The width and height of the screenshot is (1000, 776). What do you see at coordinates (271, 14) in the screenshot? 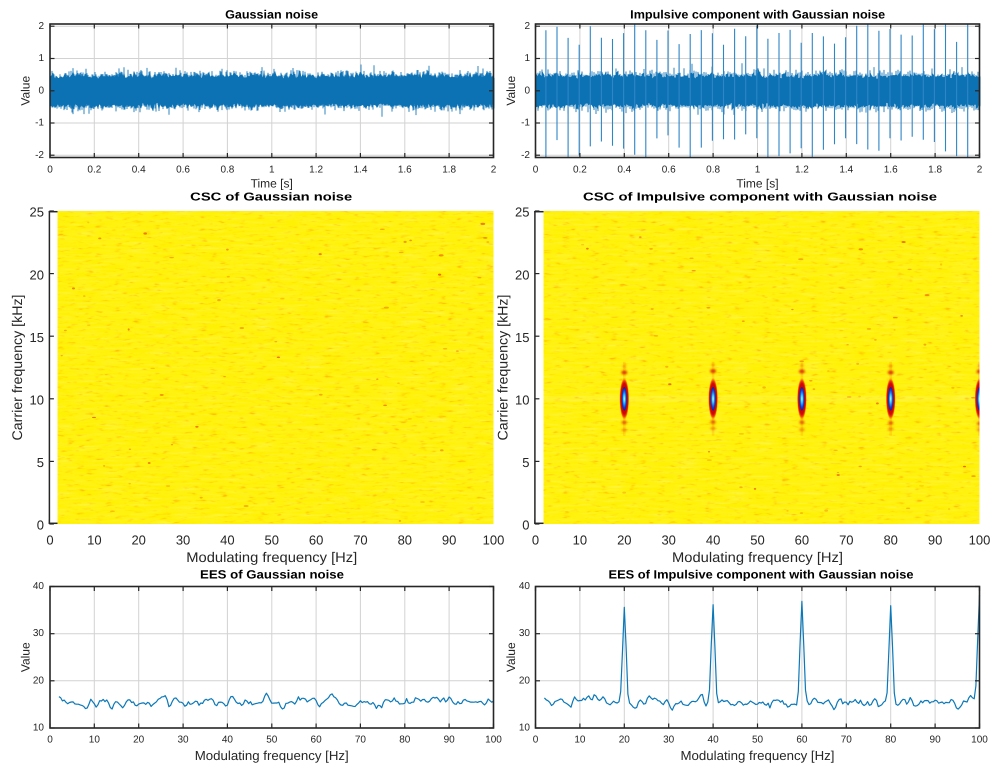
I see `svg-text: Gaussian noise` at bounding box center [271, 14].